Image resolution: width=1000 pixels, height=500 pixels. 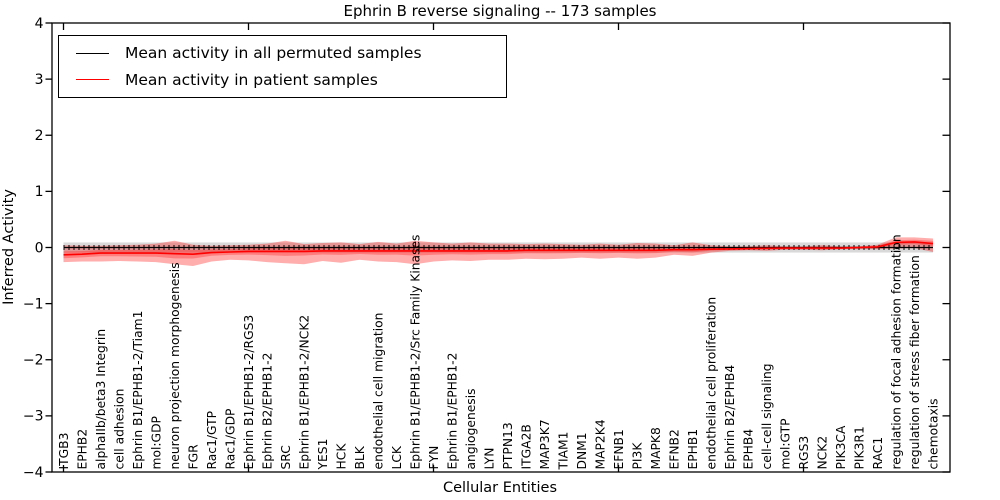 I want to click on x-category-label: RGS3, so click(x=804, y=453).